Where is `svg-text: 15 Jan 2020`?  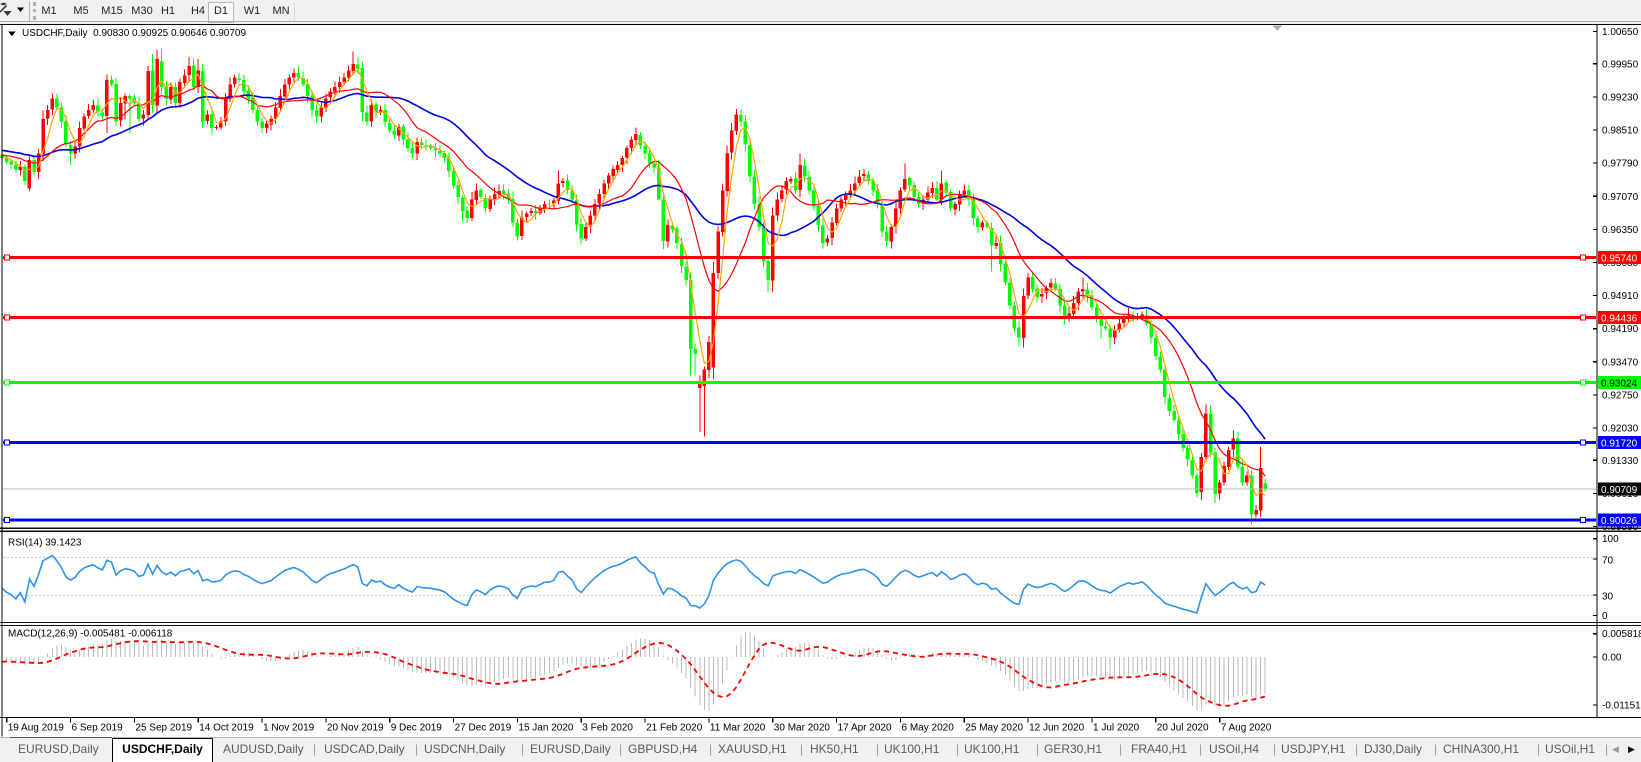
svg-text: 15 Jan 2020 is located at coordinates (545, 728).